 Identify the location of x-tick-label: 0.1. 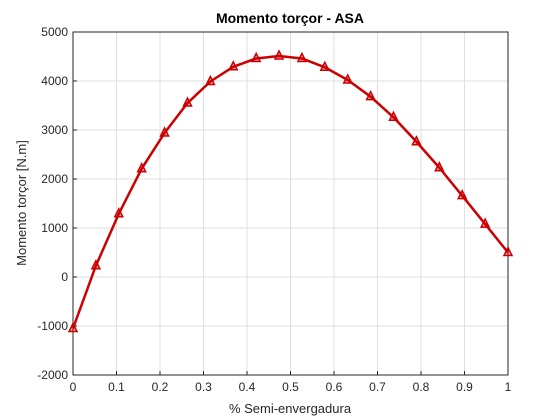
(116, 387).